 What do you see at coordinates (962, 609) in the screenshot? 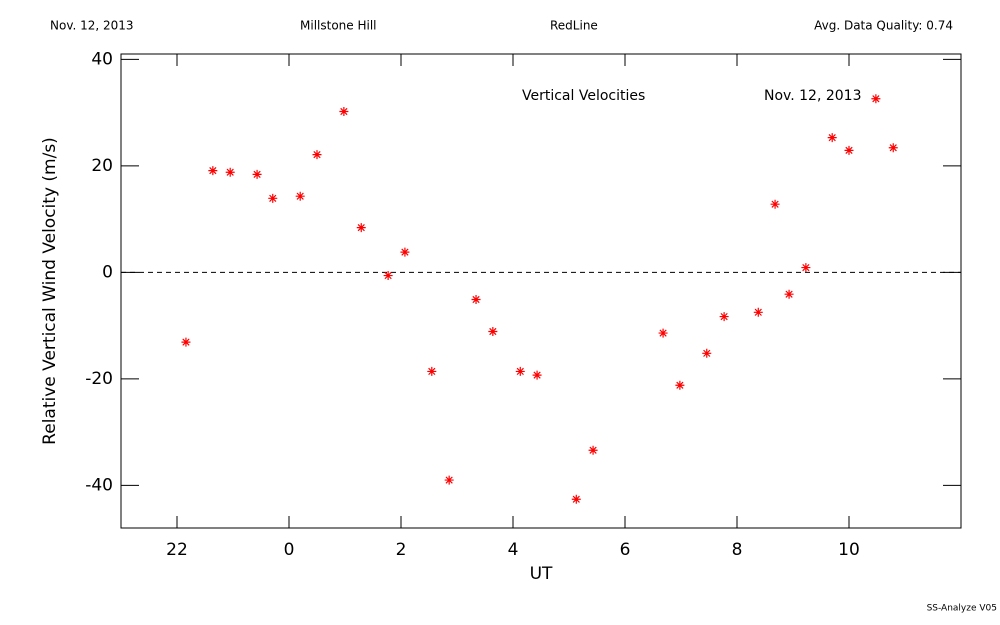
I see `footer: SS-Analyze V05` at bounding box center [962, 609].